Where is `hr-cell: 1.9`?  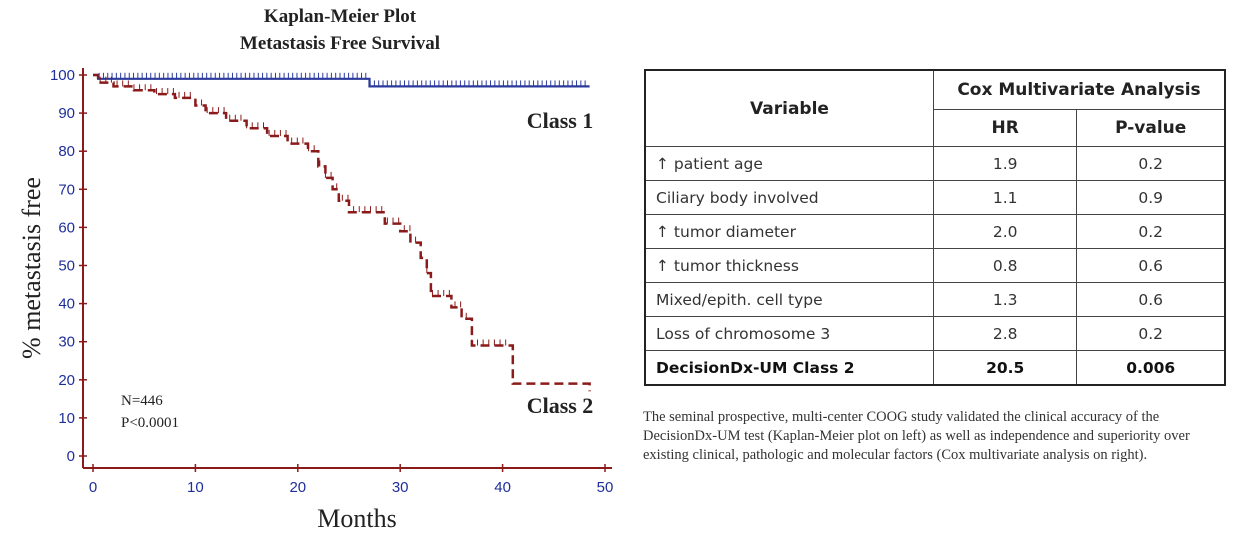 hr-cell: 1.9 is located at coordinates (1005, 163).